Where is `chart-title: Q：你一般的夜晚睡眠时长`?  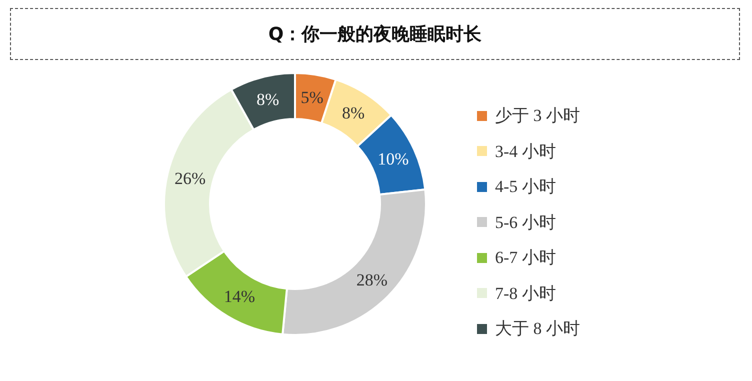 chart-title: Q：你一般的夜晚睡眠时长 is located at coordinates (375, 34).